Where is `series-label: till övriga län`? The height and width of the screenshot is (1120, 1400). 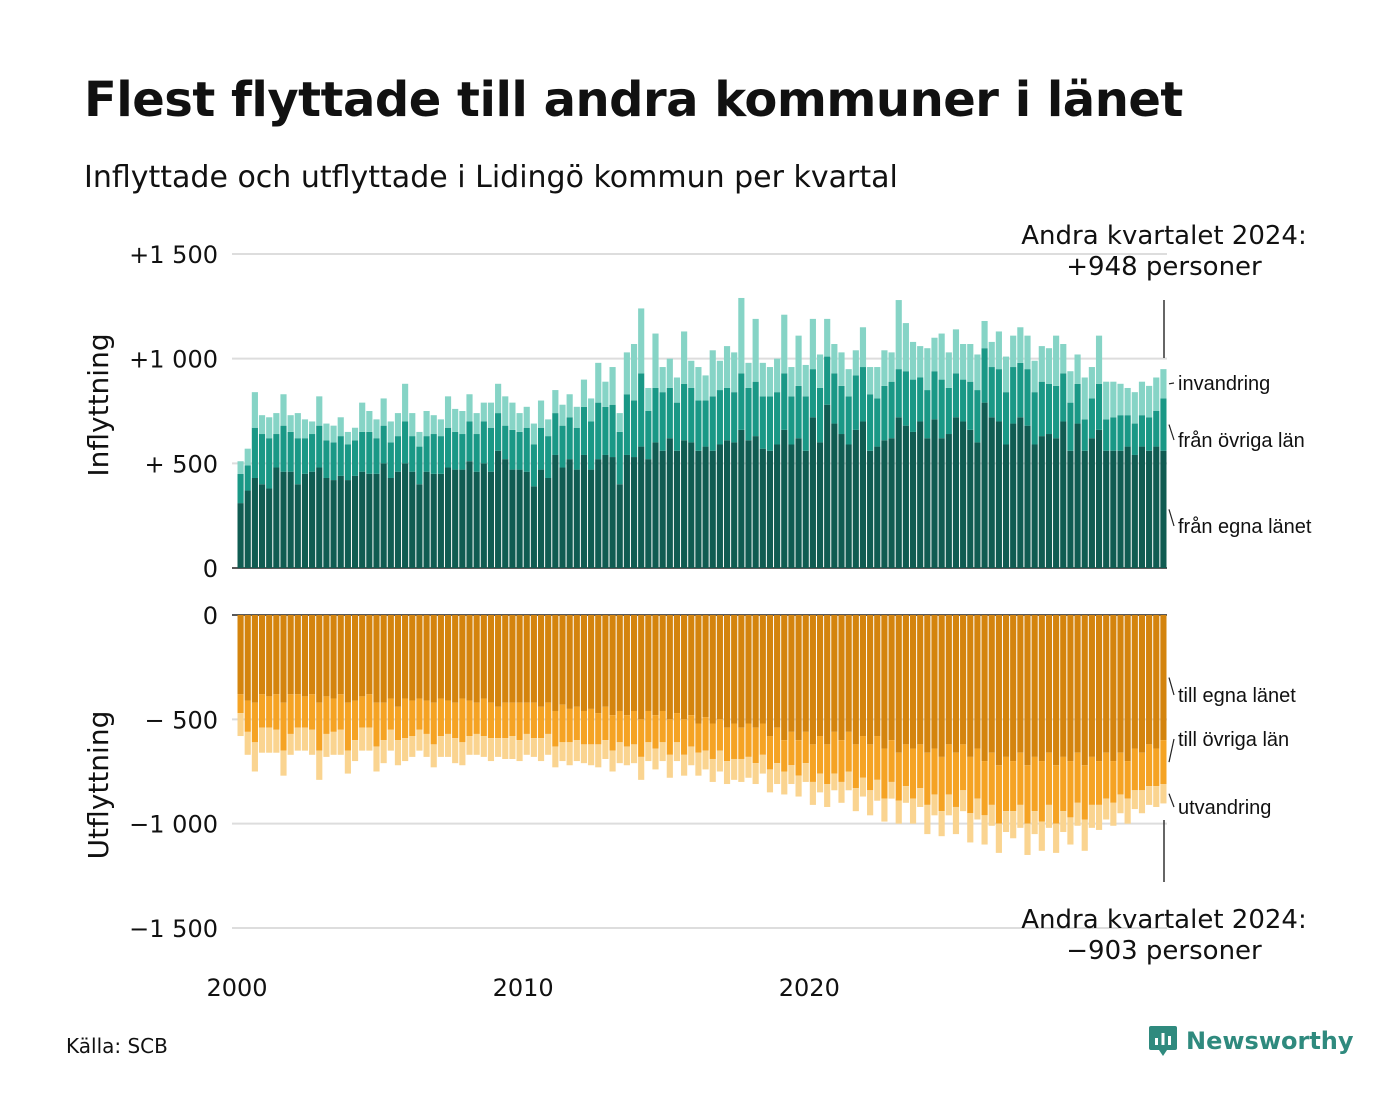
series-label: till övriga län is located at coordinates (1233, 740).